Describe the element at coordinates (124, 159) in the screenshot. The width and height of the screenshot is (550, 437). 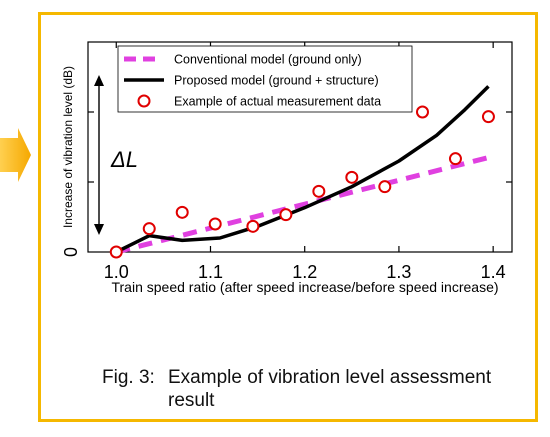
I see `delta-l-label: ΔL` at that location.